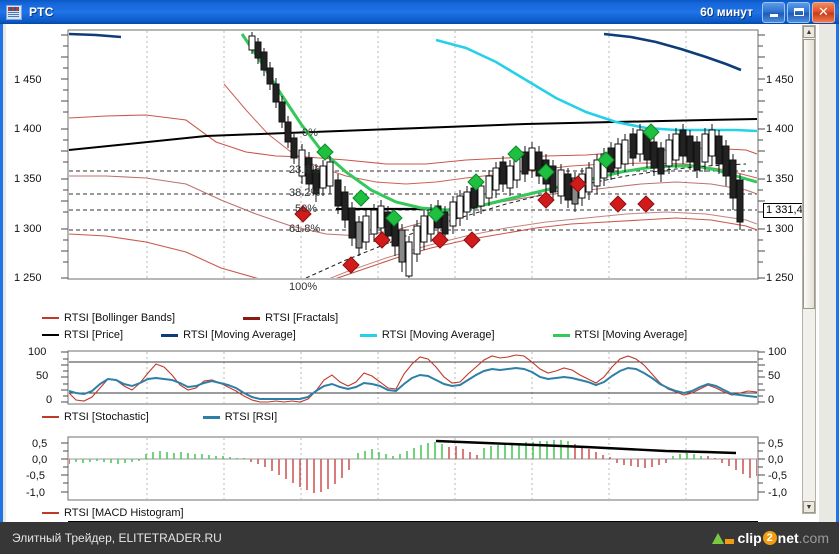  I want to click on macd-y-label-left-2: -0,5, so click(35, 476).